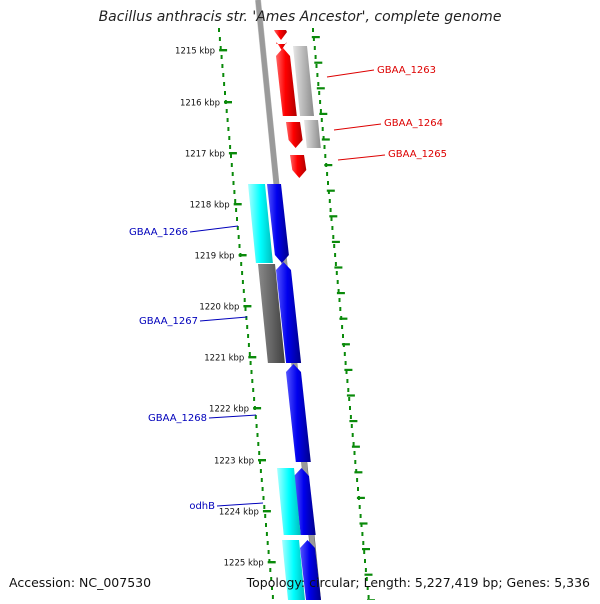 This screenshot has width=600, height=604. I want to click on scale-label: 1216 kbp, so click(200, 104).